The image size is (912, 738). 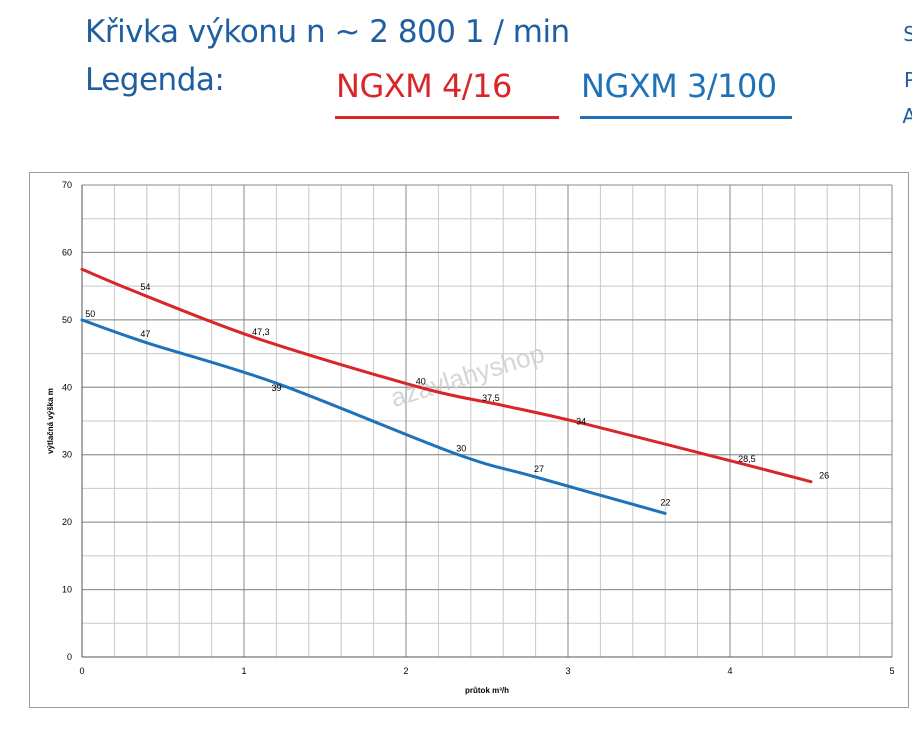 What do you see at coordinates (907, 80) in the screenshot?
I see `cropped-edge-text-2: P` at bounding box center [907, 80].